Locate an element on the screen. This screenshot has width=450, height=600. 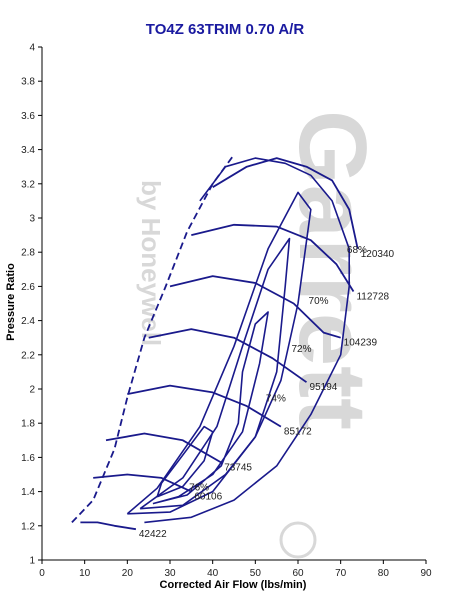
y-tick-label: 2.2 is located at coordinates (28, 355).